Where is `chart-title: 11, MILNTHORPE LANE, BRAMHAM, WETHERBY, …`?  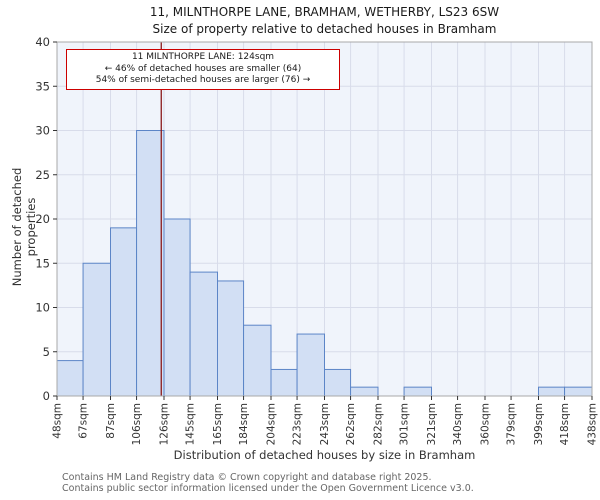 chart-title: 11, MILNTHORPE LANE, BRAMHAM, WETHERBY, … is located at coordinates (324, 12).